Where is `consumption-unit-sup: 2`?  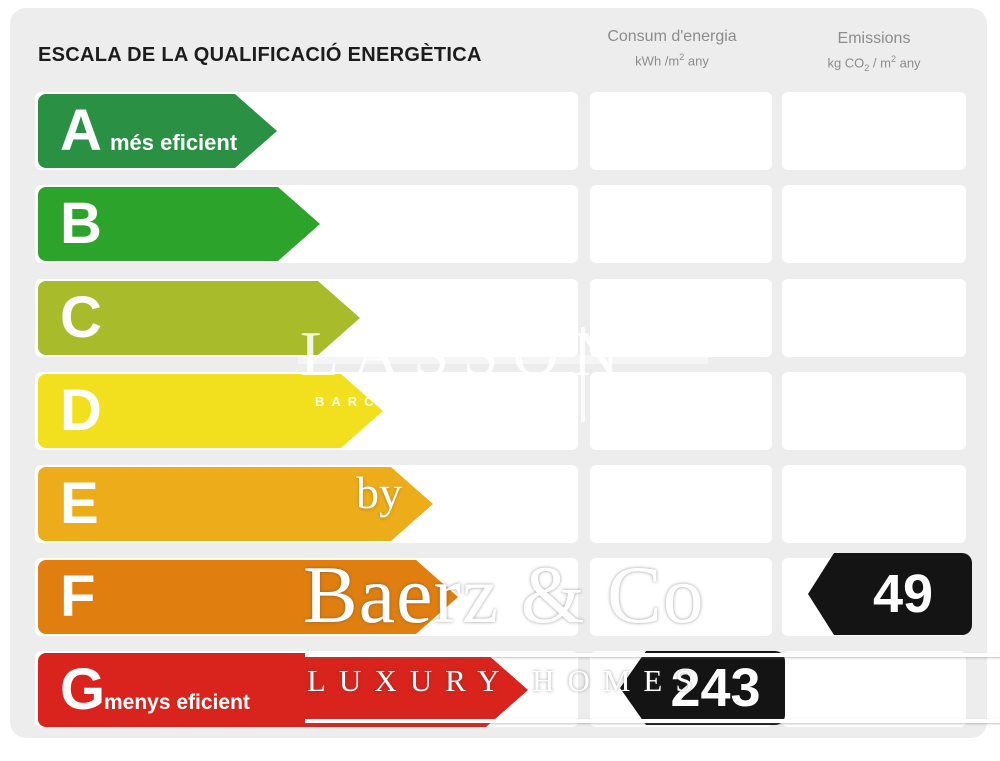
consumption-unit-sup: 2 is located at coordinates (682, 57).